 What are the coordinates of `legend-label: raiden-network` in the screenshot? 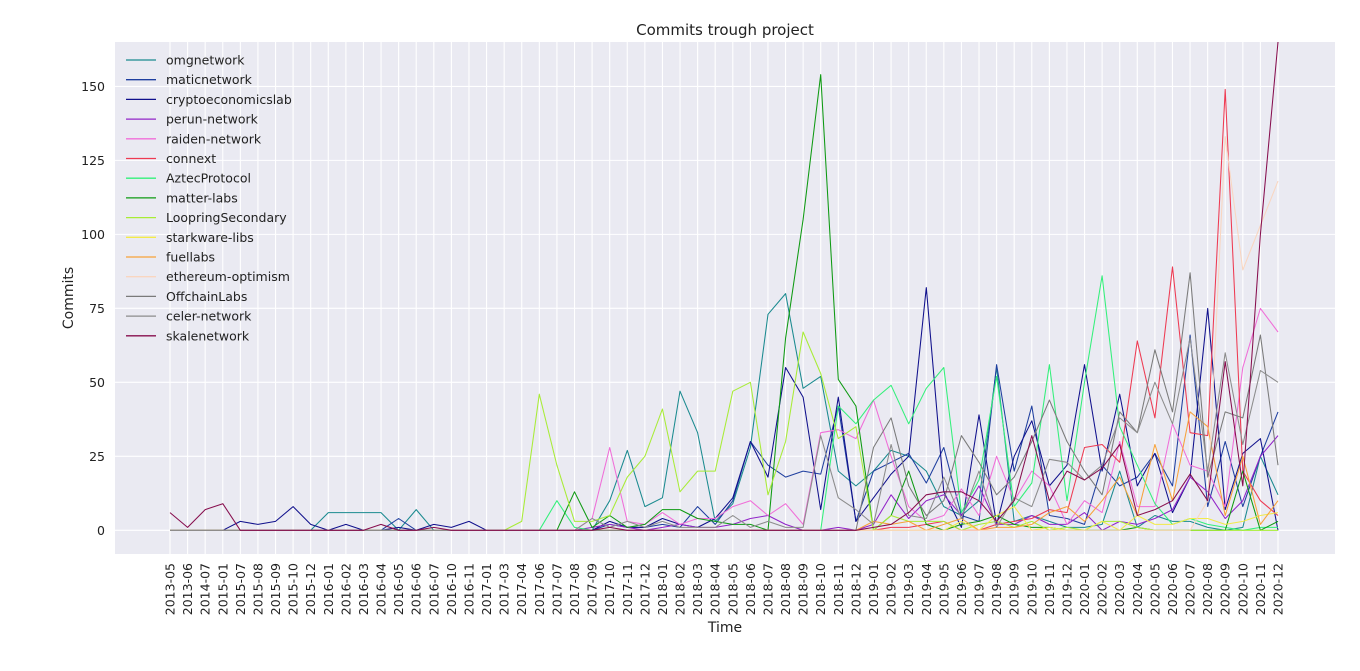 It's located at (214, 138).